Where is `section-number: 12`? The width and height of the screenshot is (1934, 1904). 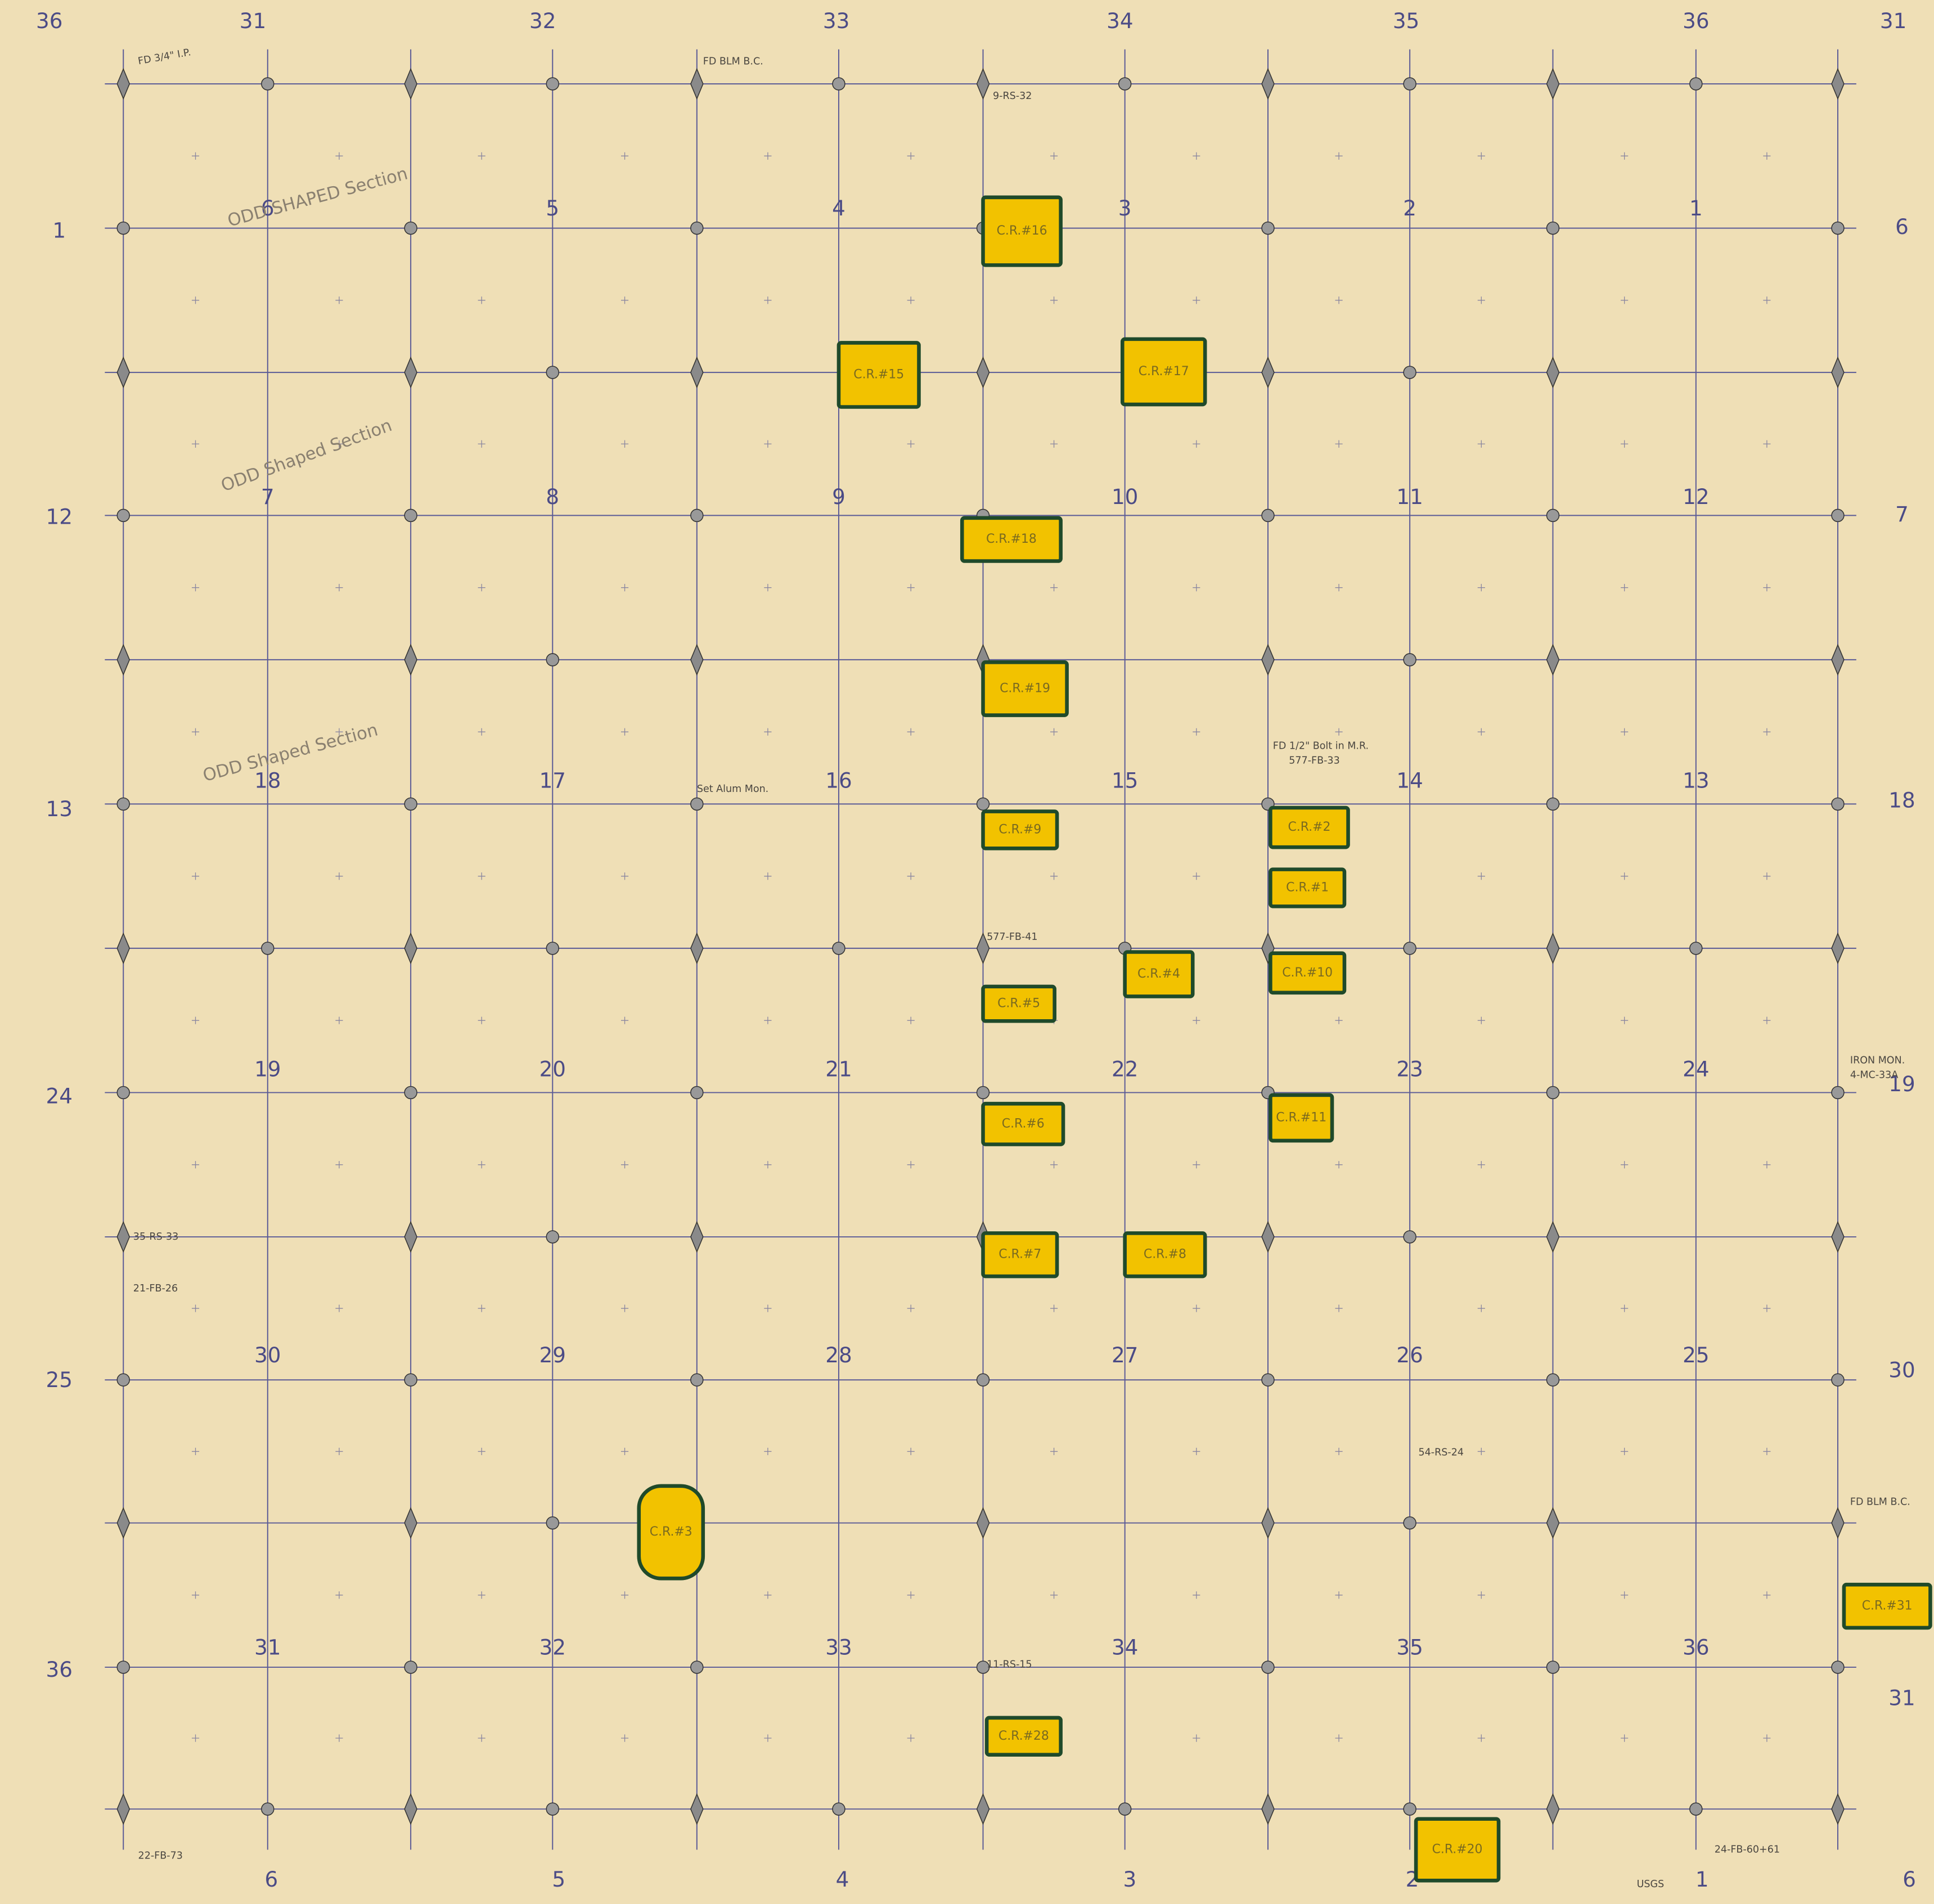 section-number: 12 is located at coordinates (1696, 496).